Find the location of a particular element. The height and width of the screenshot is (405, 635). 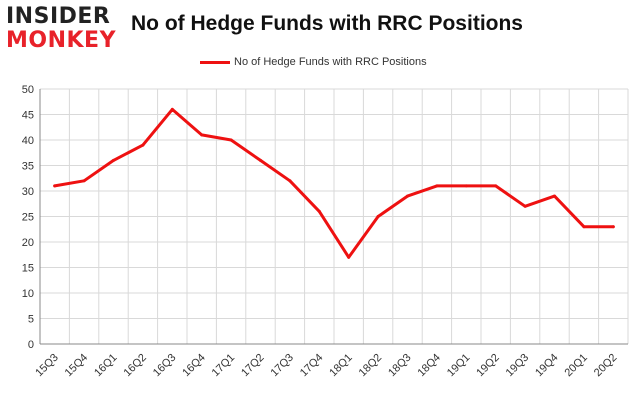

chart-legend: No of Hedge Funds with RRC Positions is located at coordinates (313, 62).